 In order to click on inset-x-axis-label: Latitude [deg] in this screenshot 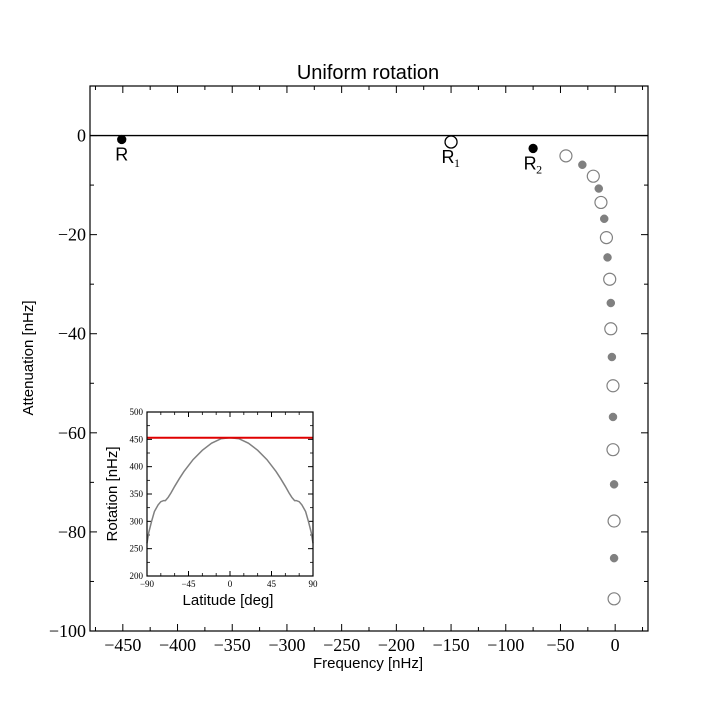, I will do `click(228, 600)`.